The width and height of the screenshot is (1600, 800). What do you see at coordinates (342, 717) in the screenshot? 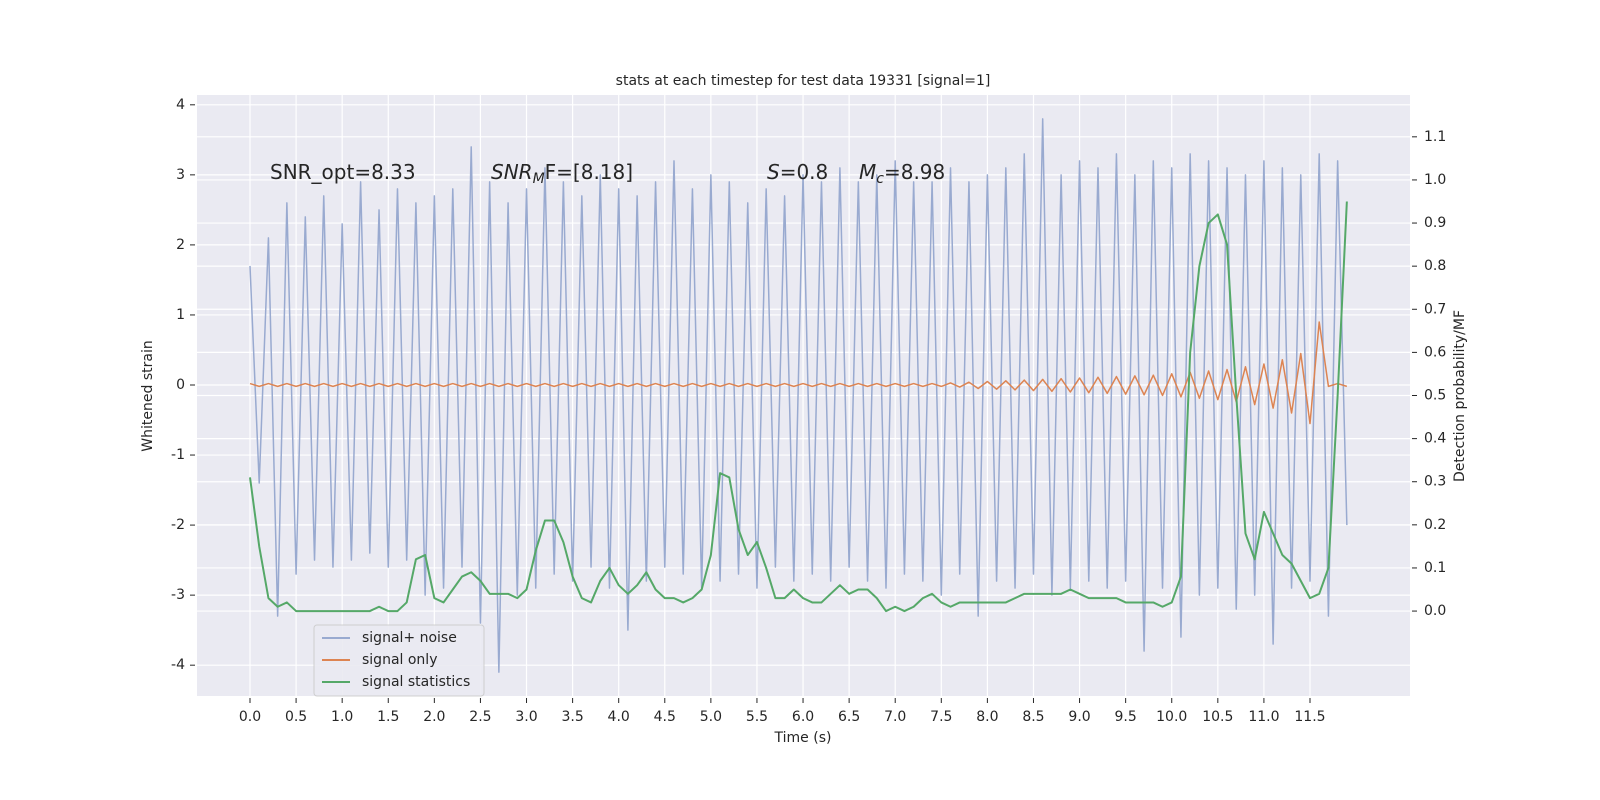
I see `x-tick-label: 1.0` at bounding box center [342, 717].